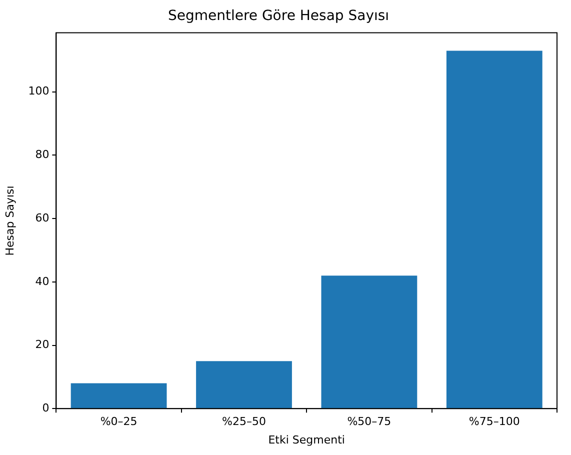 This screenshot has width=571, height=455. I want to click on y-tick-label: 60, so click(42, 217).